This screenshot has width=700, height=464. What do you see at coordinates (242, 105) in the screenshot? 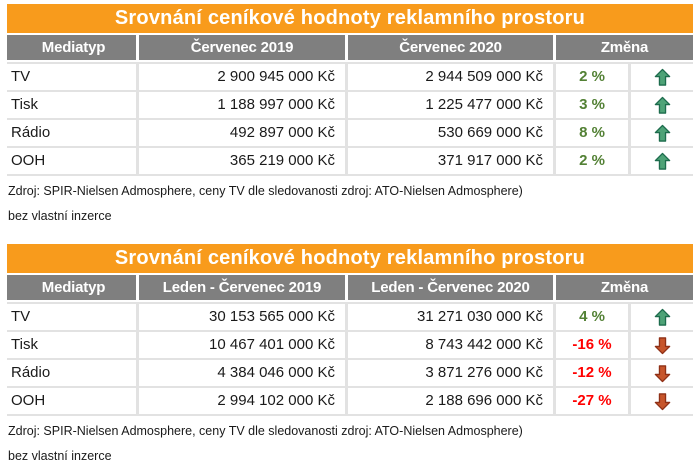
I see `cell-value-2019: 1 188 997 000 Kč` at bounding box center [242, 105].